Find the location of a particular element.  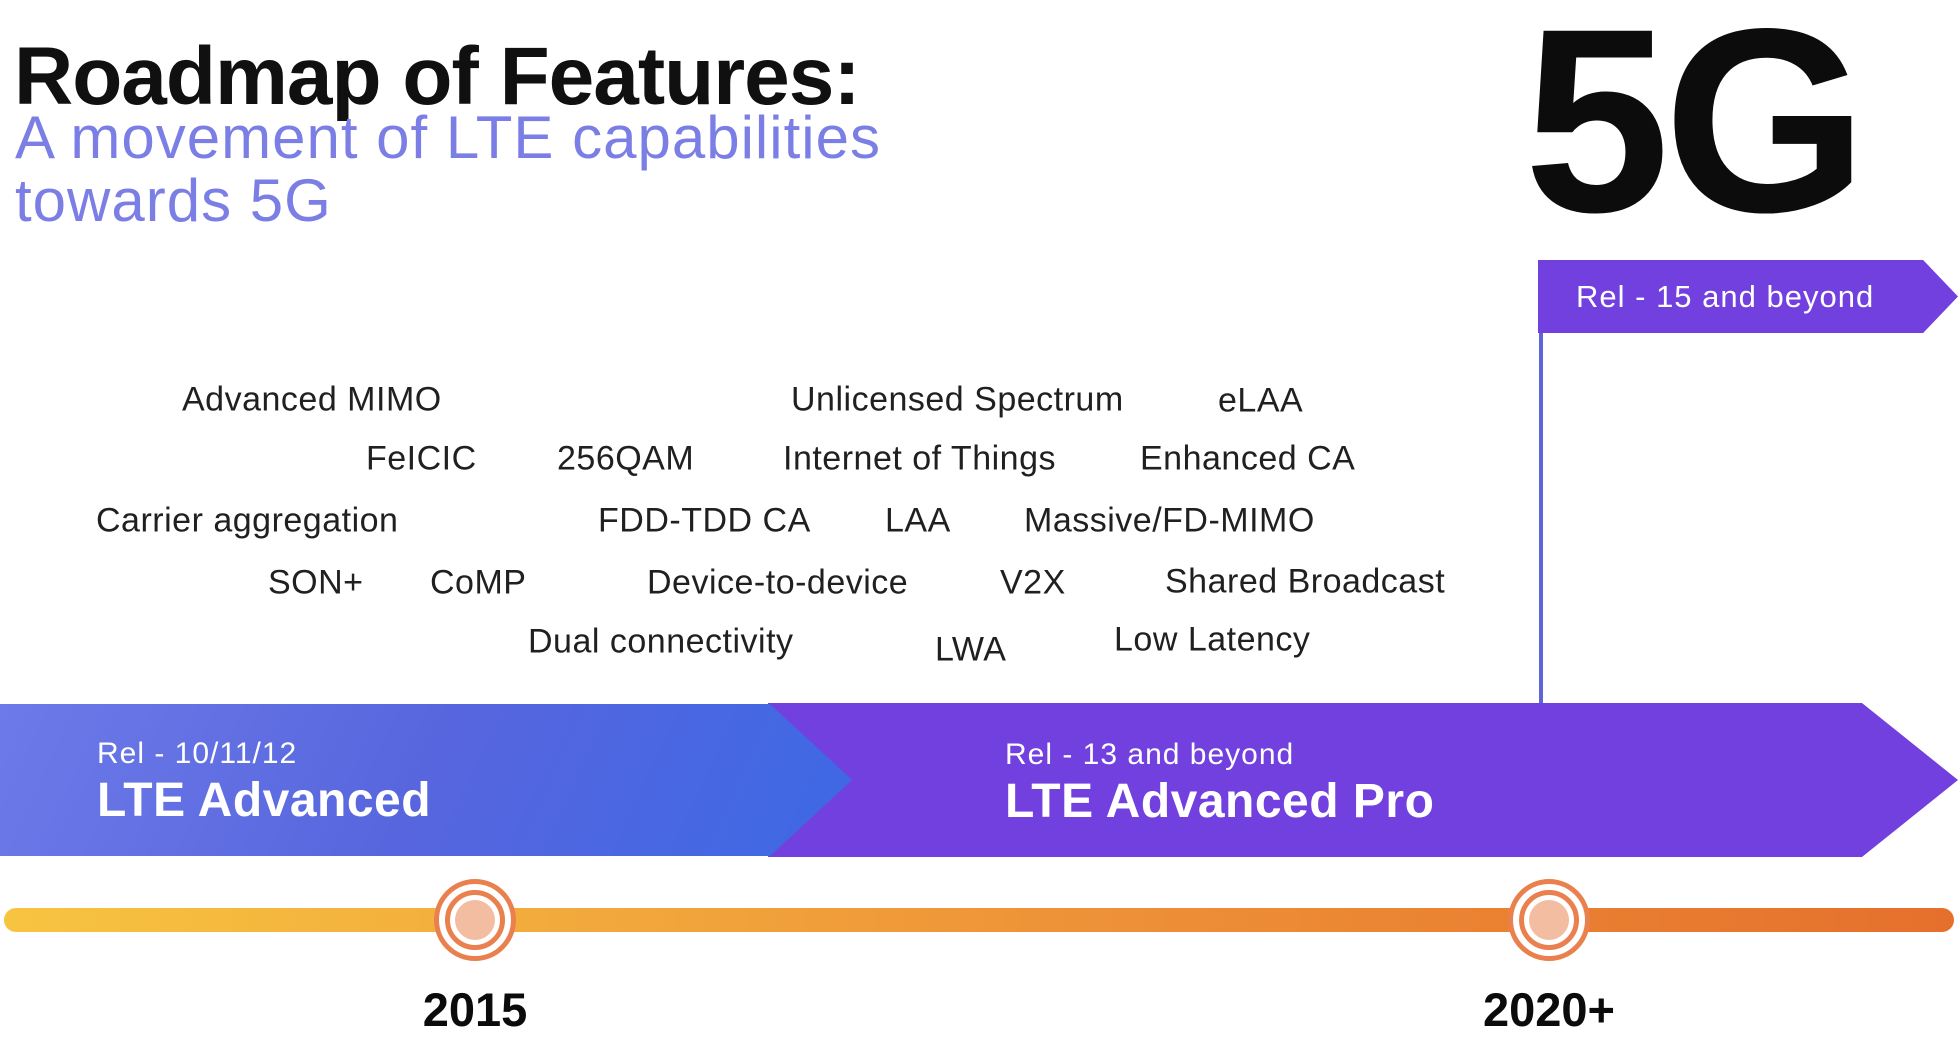

feature-label: Internet of Things is located at coordinates (919, 458).